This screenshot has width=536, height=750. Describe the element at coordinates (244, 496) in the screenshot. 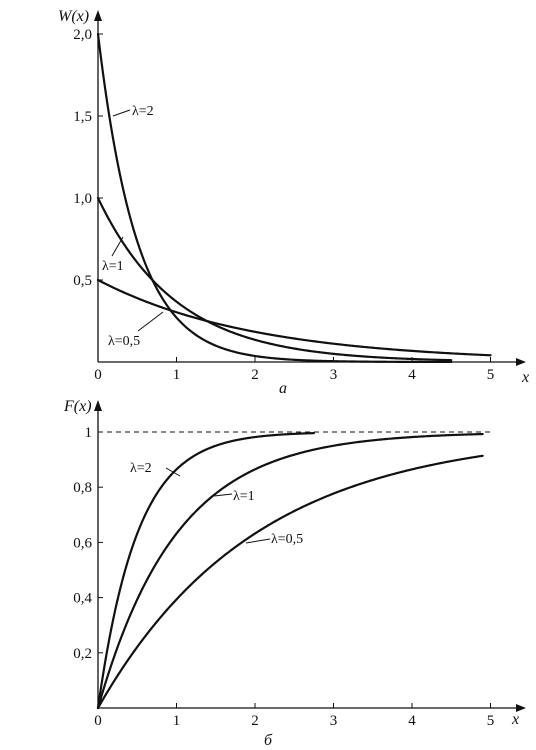

I see `panel-b-series-label-lambda-1: λ=1` at that location.